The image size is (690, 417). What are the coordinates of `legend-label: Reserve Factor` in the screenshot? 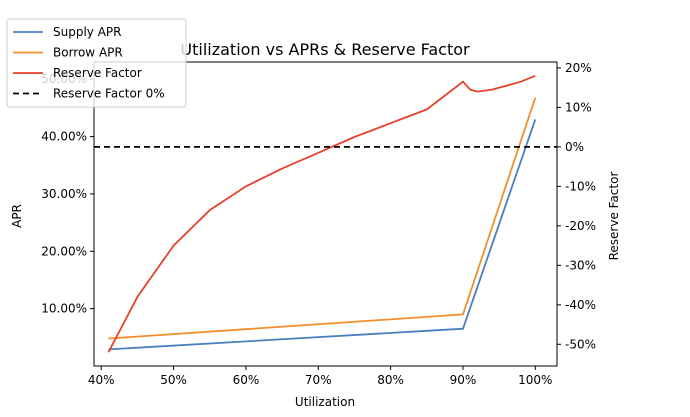 It's located at (97, 73).